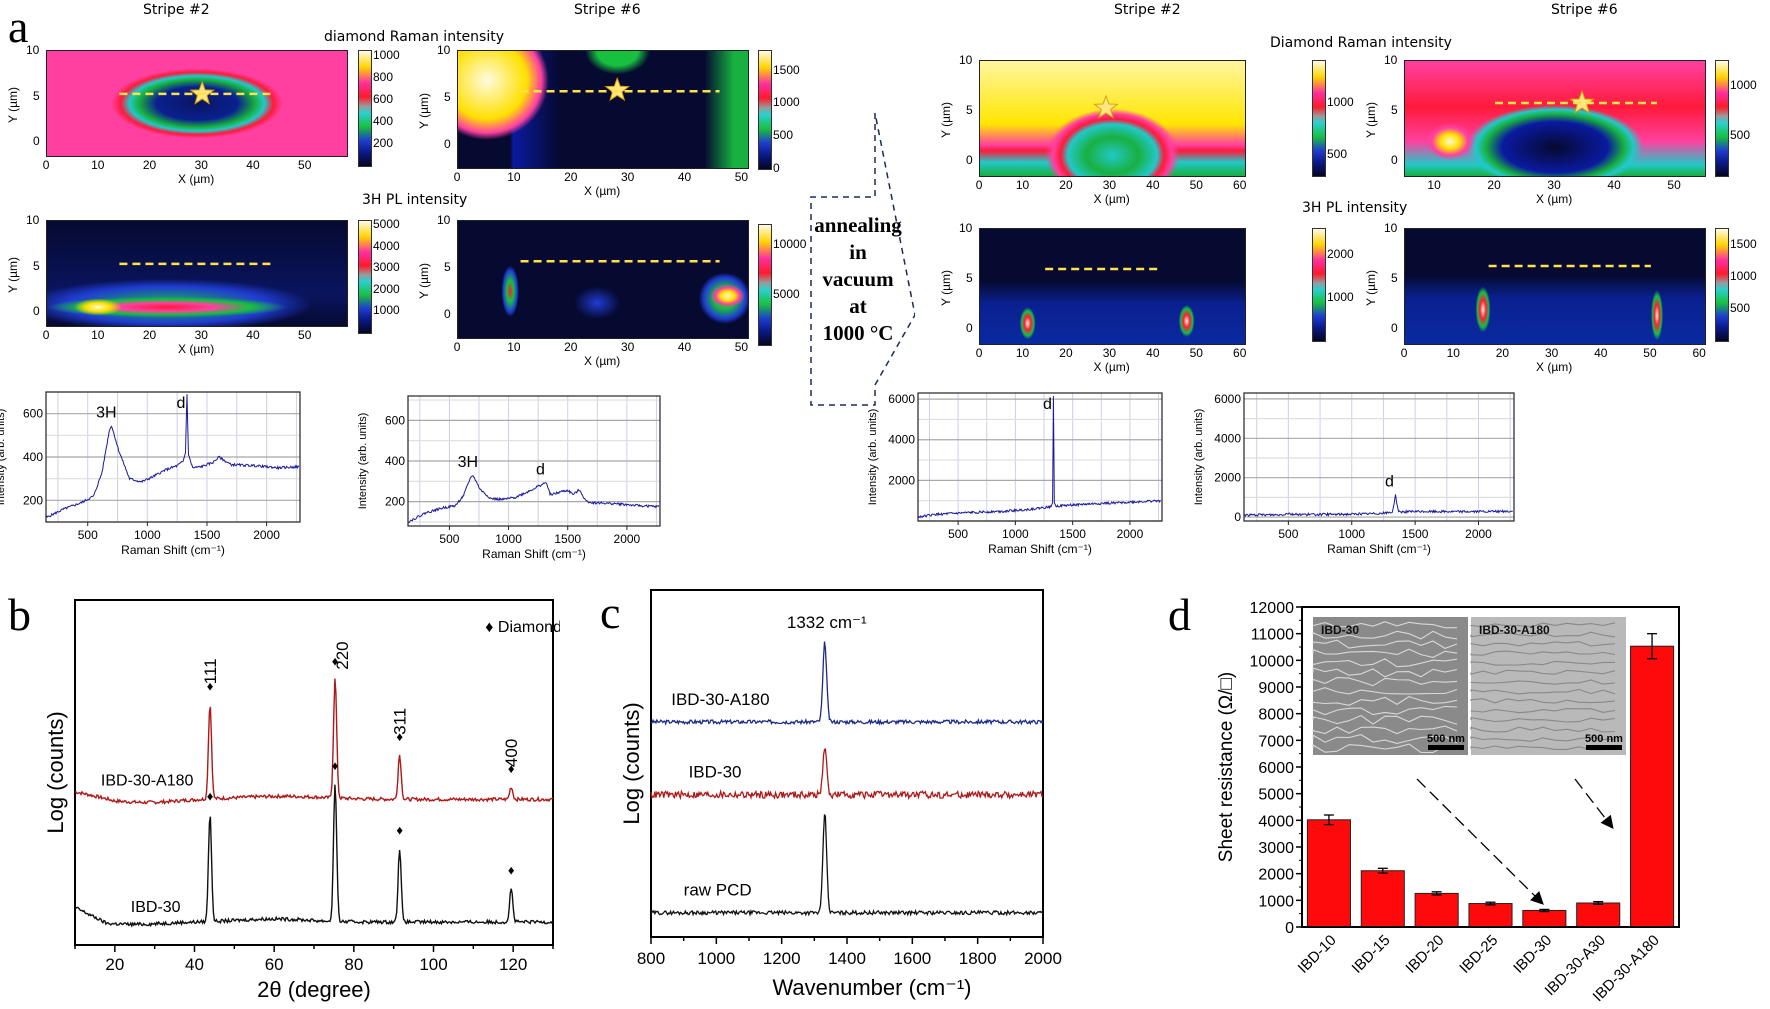 The height and width of the screenshot is (1009, 1770). What do you see at coordinates (603, 279) in the screenshot?
I see `heatmap-a-heatmap-before-stripe6-pl` at bounding box center [603, 279].